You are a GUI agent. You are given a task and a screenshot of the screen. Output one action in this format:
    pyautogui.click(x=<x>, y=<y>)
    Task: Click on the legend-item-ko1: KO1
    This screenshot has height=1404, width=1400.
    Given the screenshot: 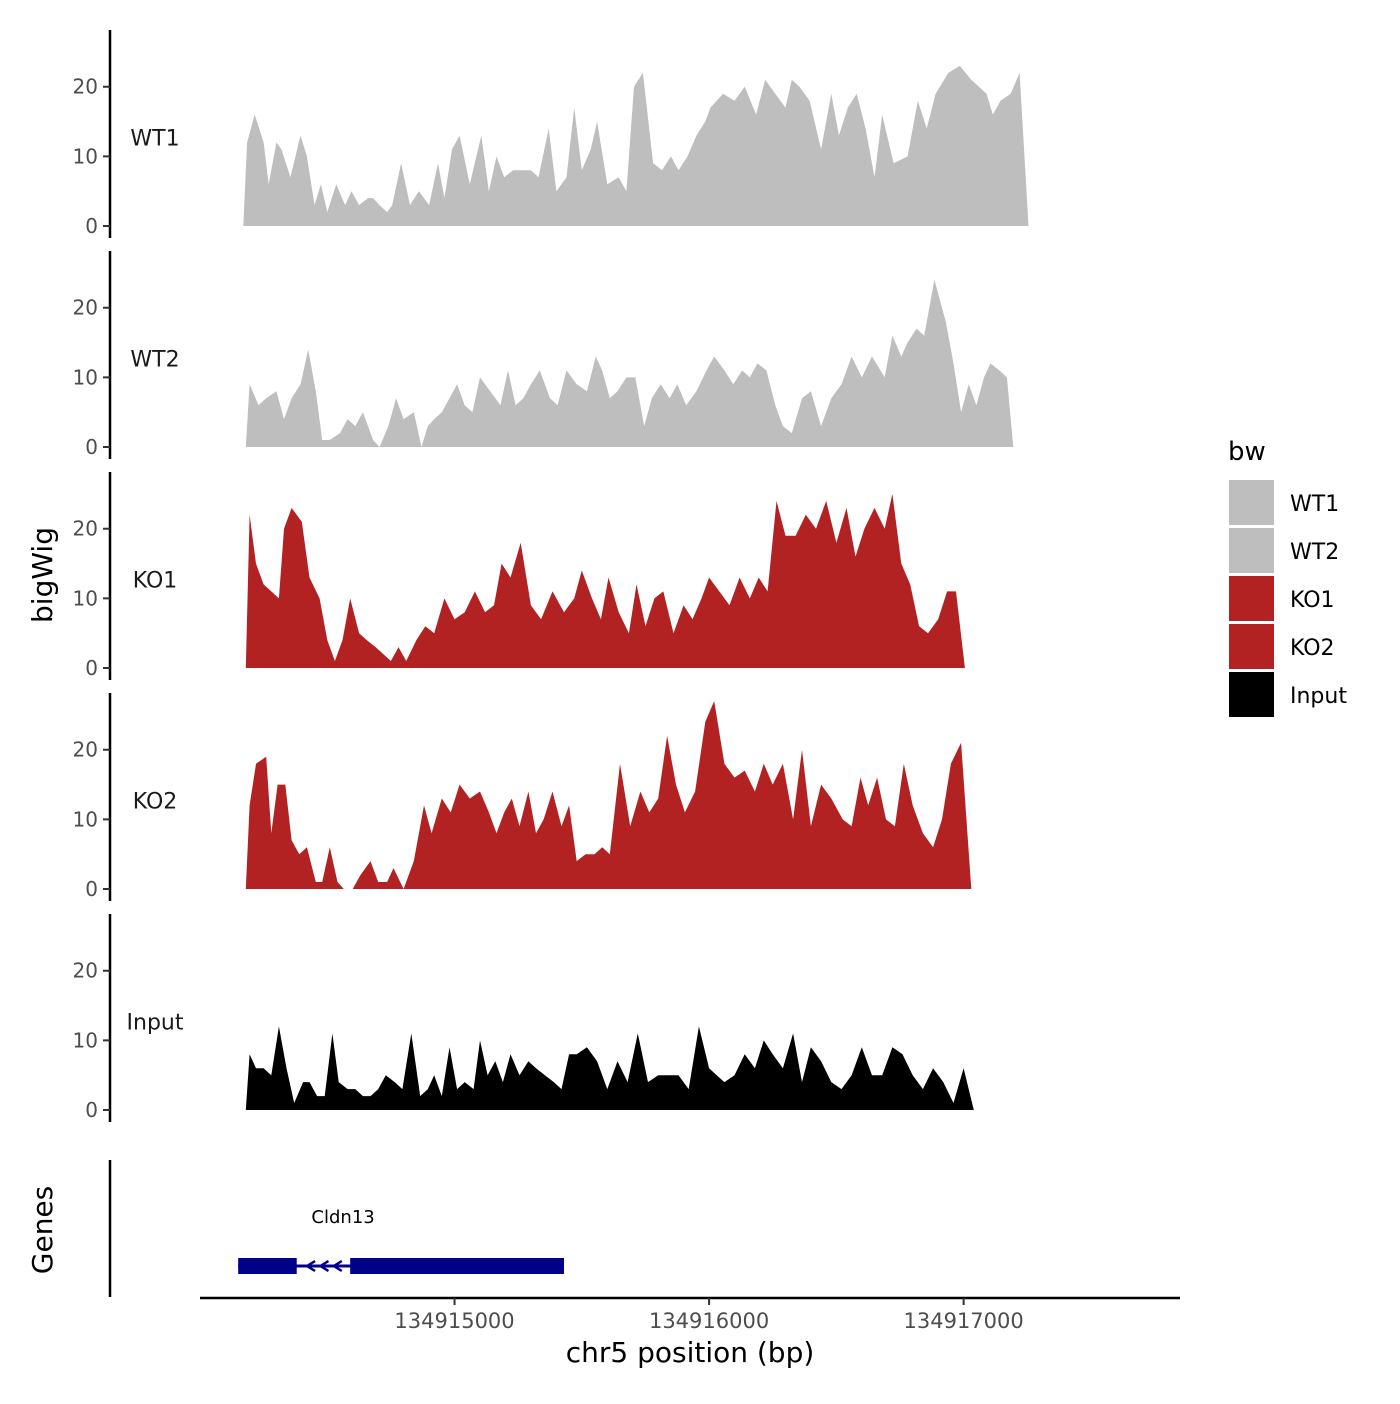 What is the action you would take?
    pyautogui.click(x=1282, y=598)
    